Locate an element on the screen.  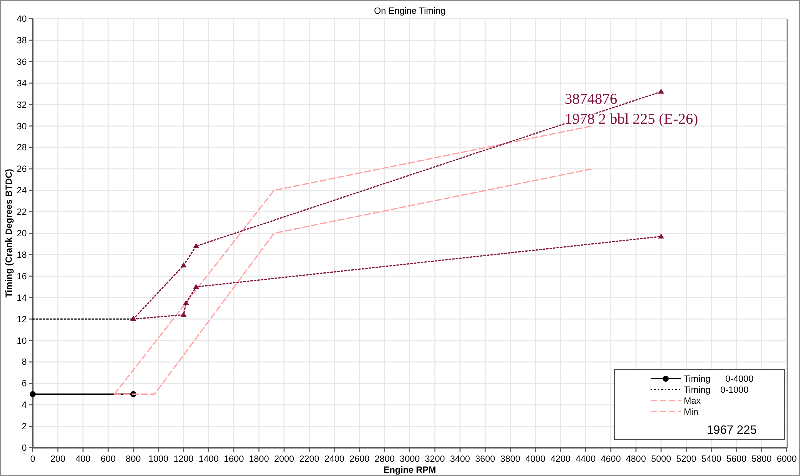
x-tick-label: 2600 is located at coordinates (360, 459).